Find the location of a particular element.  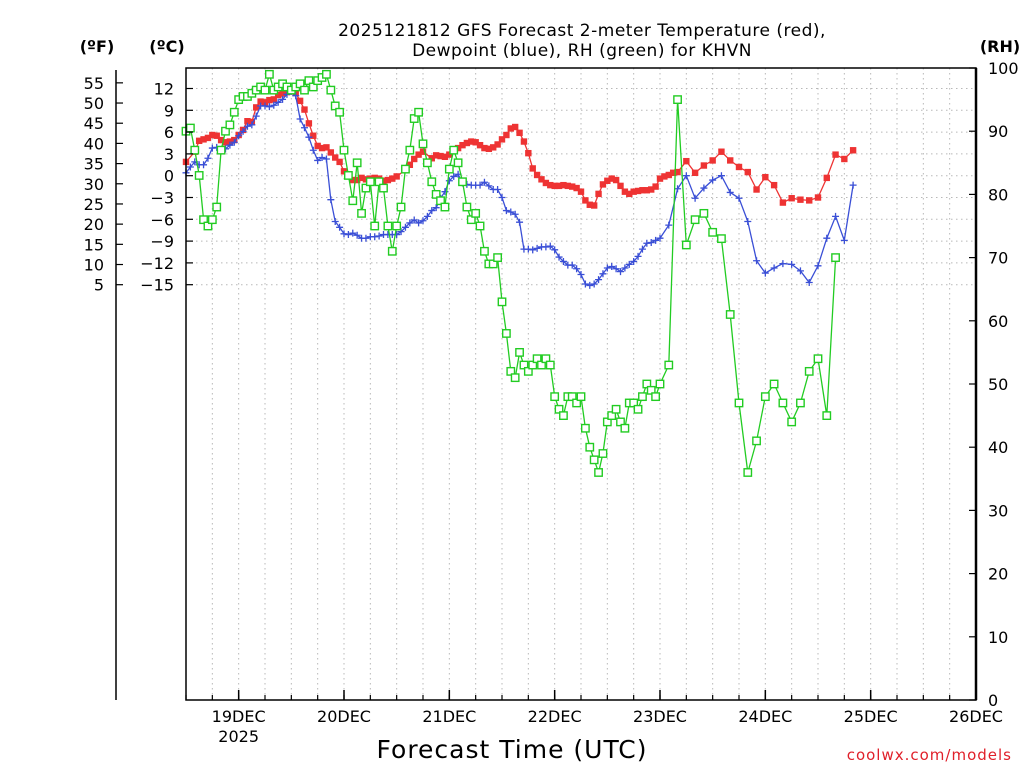

rh-tick-label: 40 is located at coordinates (998, 447).